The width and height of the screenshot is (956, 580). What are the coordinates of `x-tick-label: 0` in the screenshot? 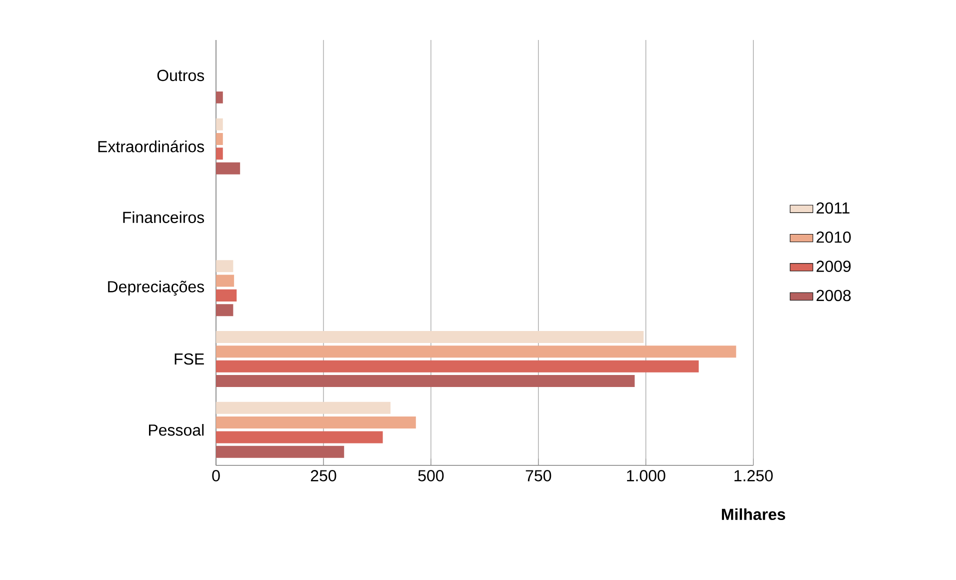 It's located at (216, 476).